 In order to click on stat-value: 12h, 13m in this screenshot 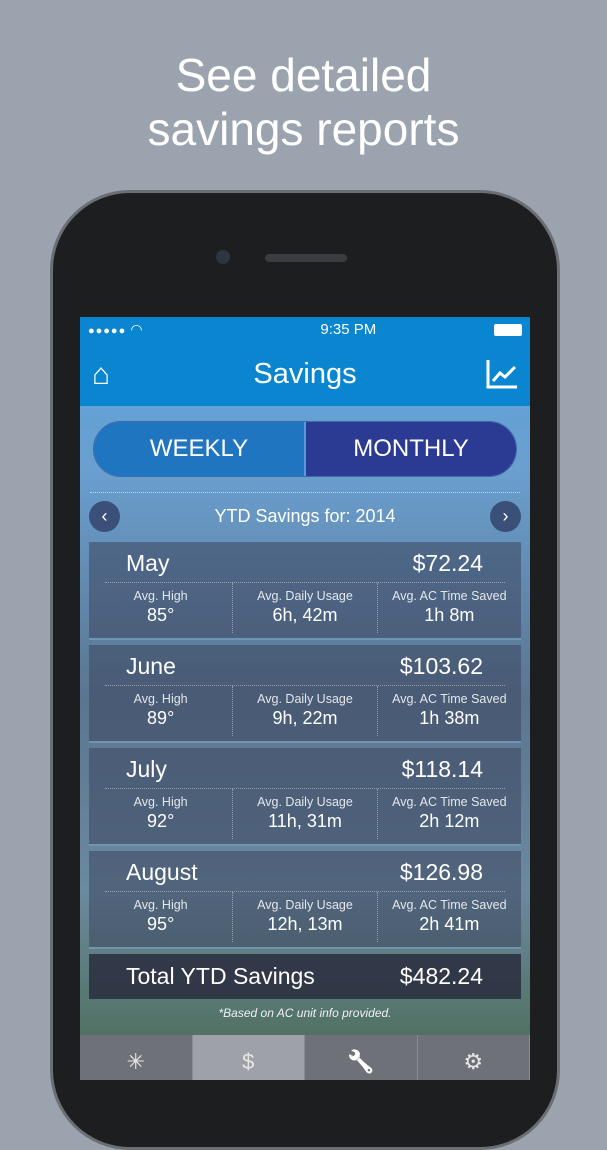, I will do `click(305, 924)`.